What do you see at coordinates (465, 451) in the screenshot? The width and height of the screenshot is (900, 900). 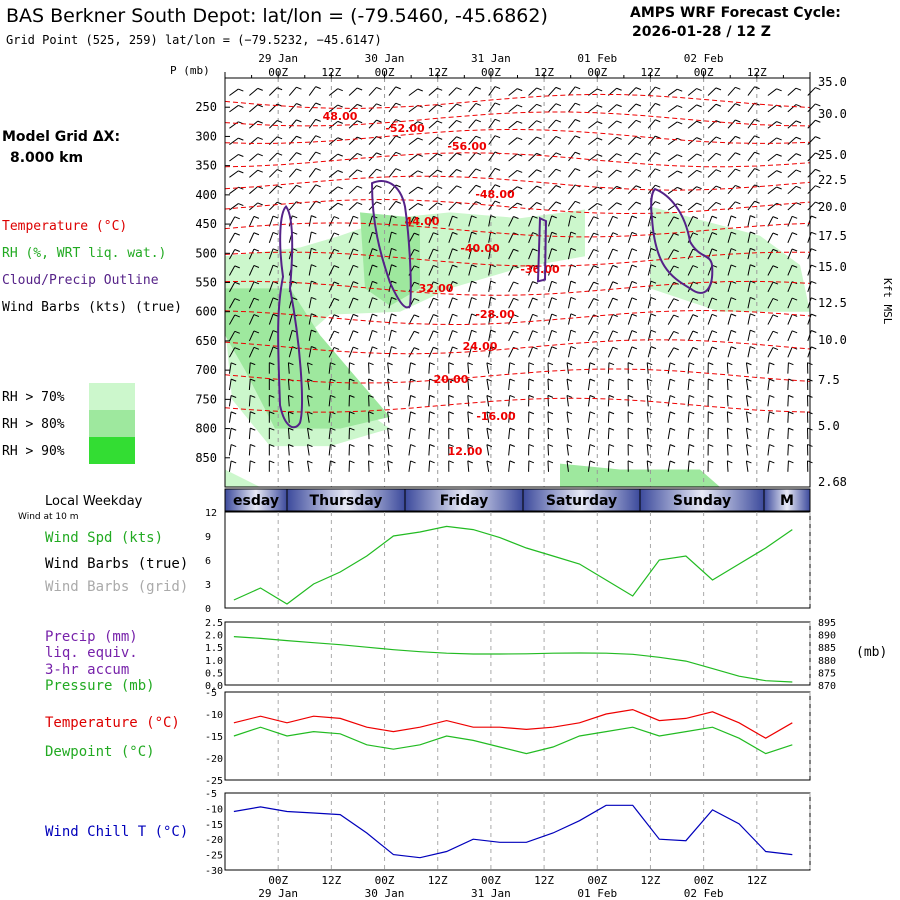 I see `temperature-contour-label: 12.00` at bounding box center [465, 451].